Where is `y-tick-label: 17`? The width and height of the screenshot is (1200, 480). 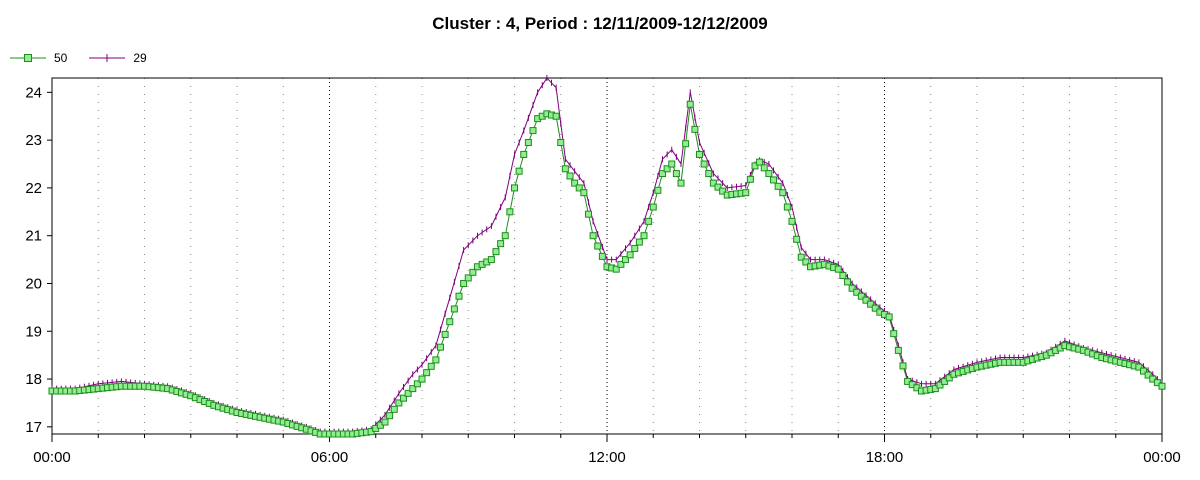 y-tick-label: 17 is located at coordinates (33, 427).